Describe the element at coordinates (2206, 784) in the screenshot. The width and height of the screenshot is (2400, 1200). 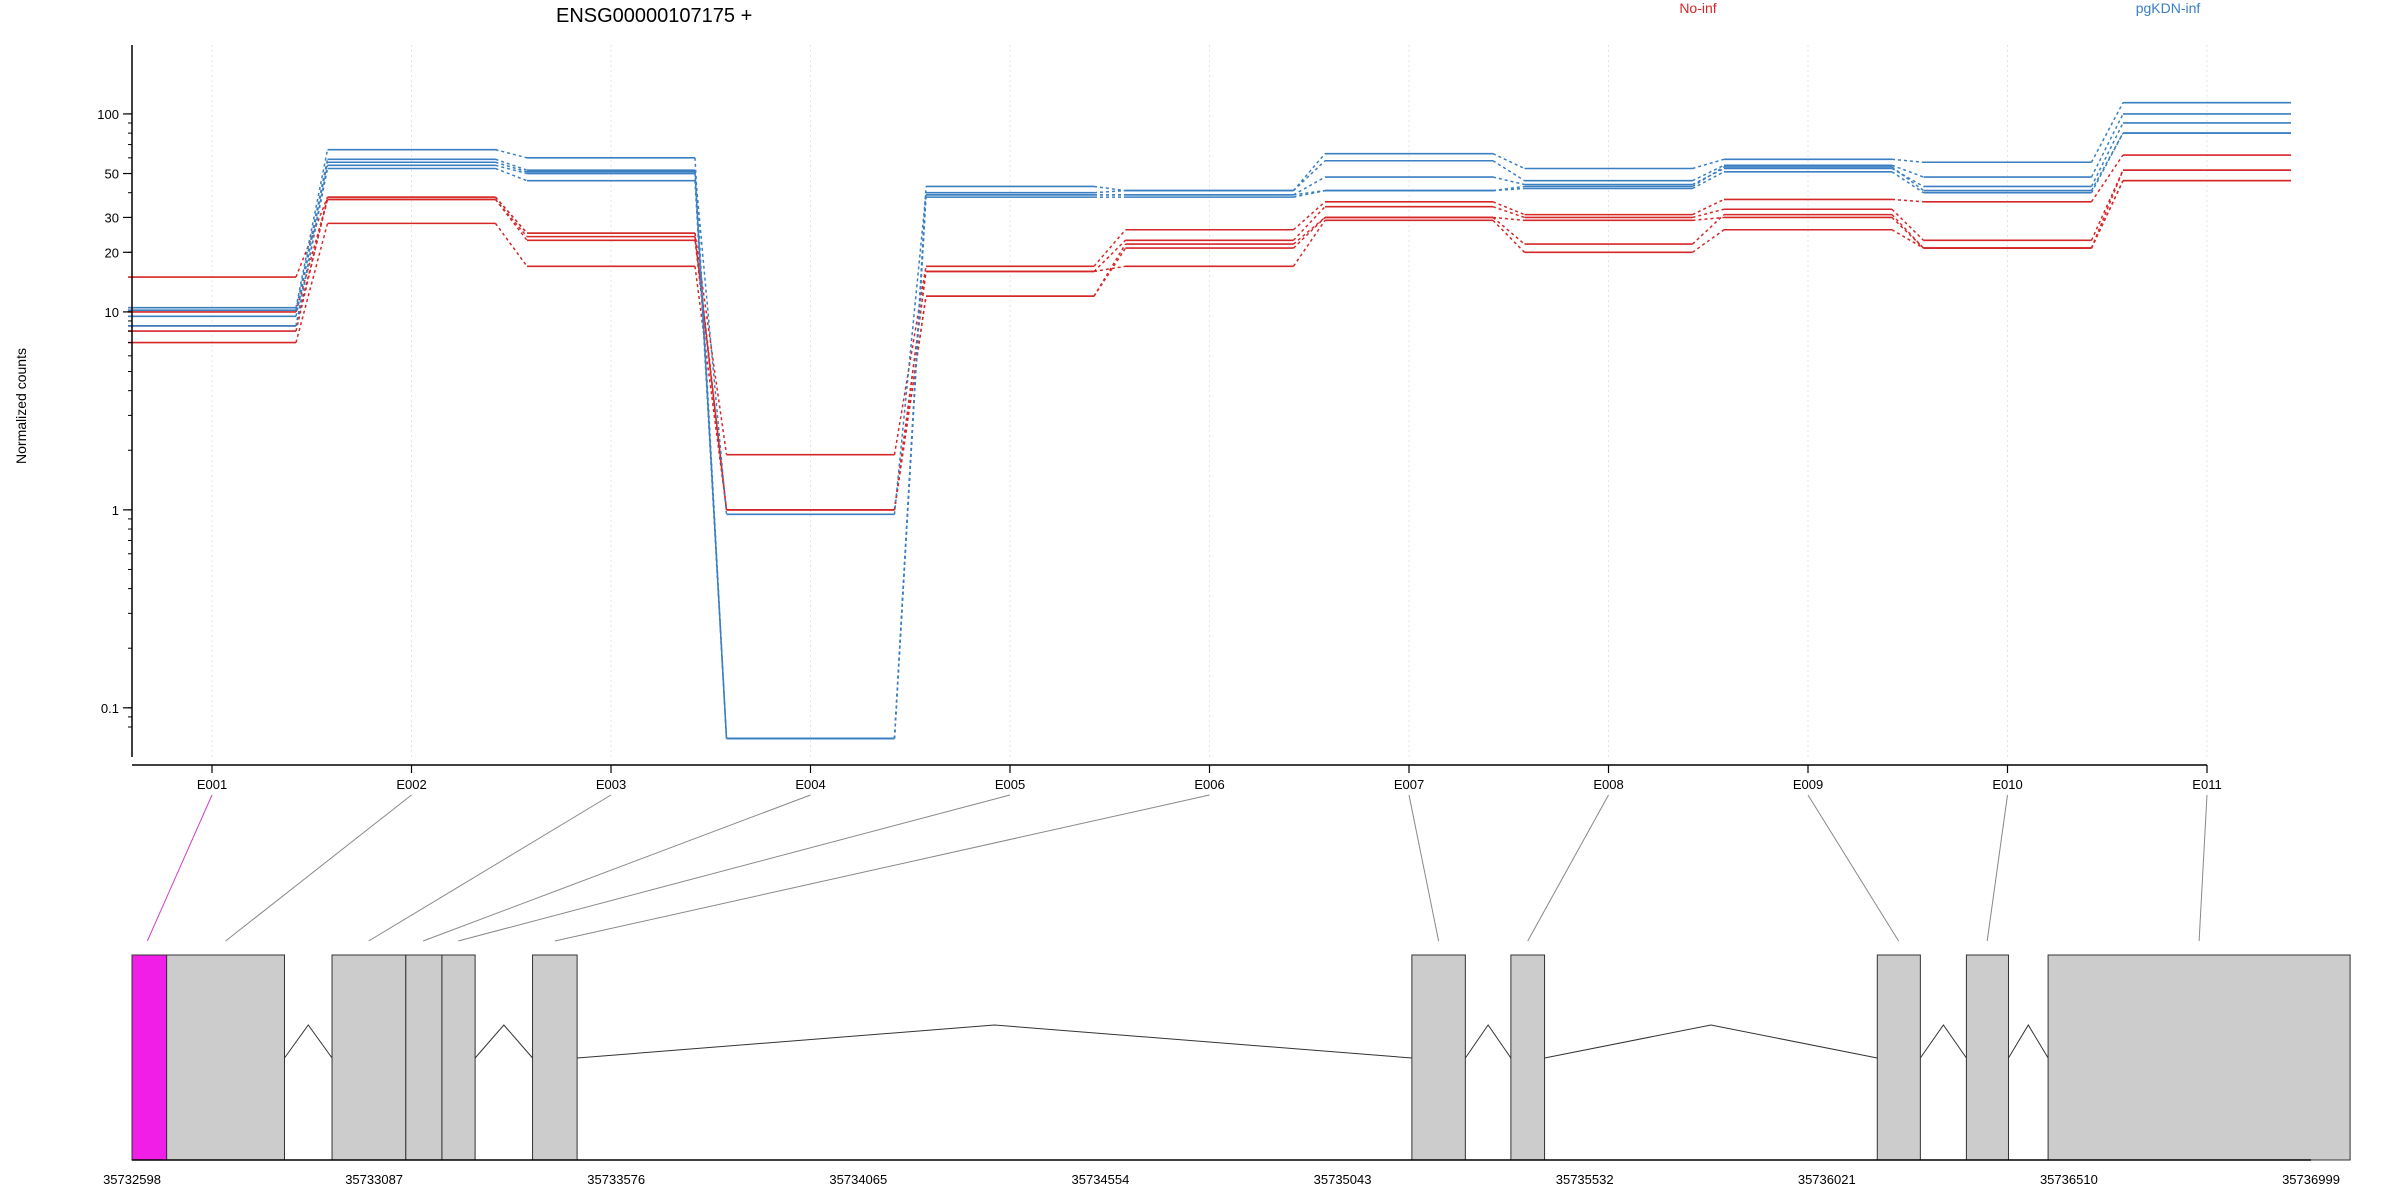
I see `x-tick-label-e011: E011` at that location.